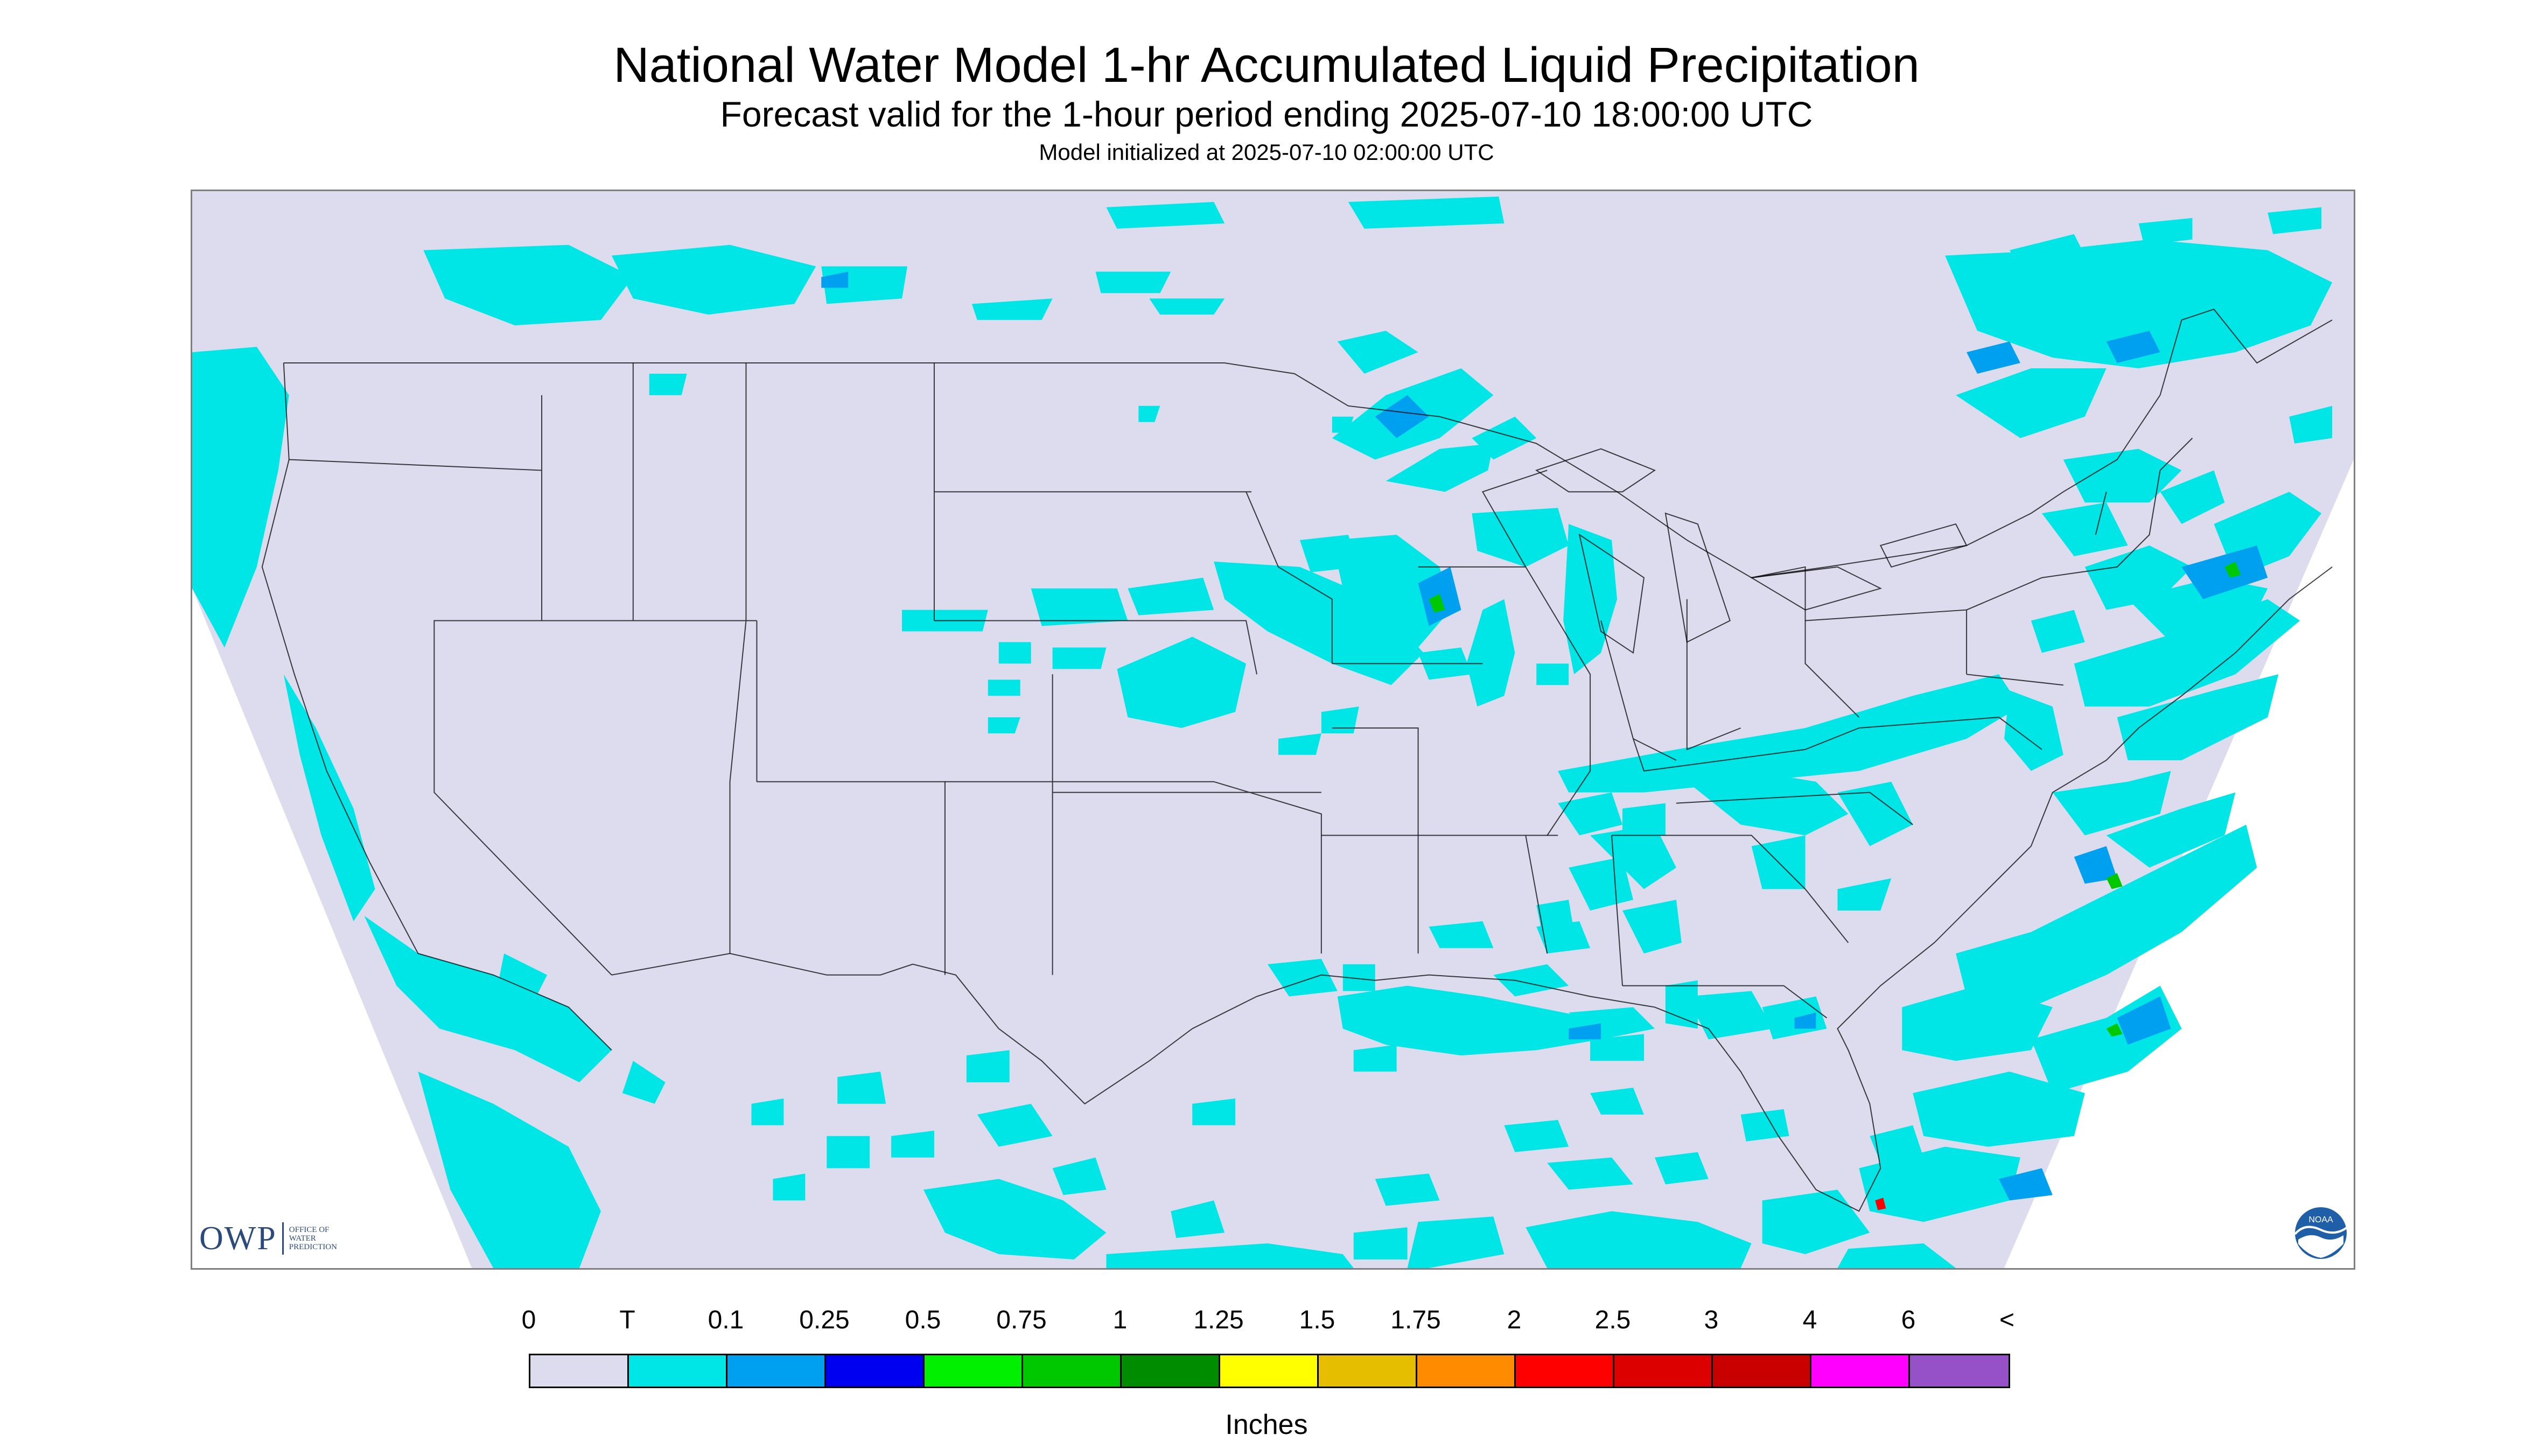 Image resolution: width=2533 pixels, height=1456 pixels. I want to click on legend-label: 1.25, so click(1218, 1320).